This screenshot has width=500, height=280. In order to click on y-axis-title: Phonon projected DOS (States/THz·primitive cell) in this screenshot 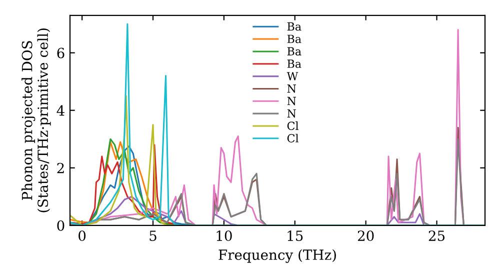, I will do `click(36, 120)`.